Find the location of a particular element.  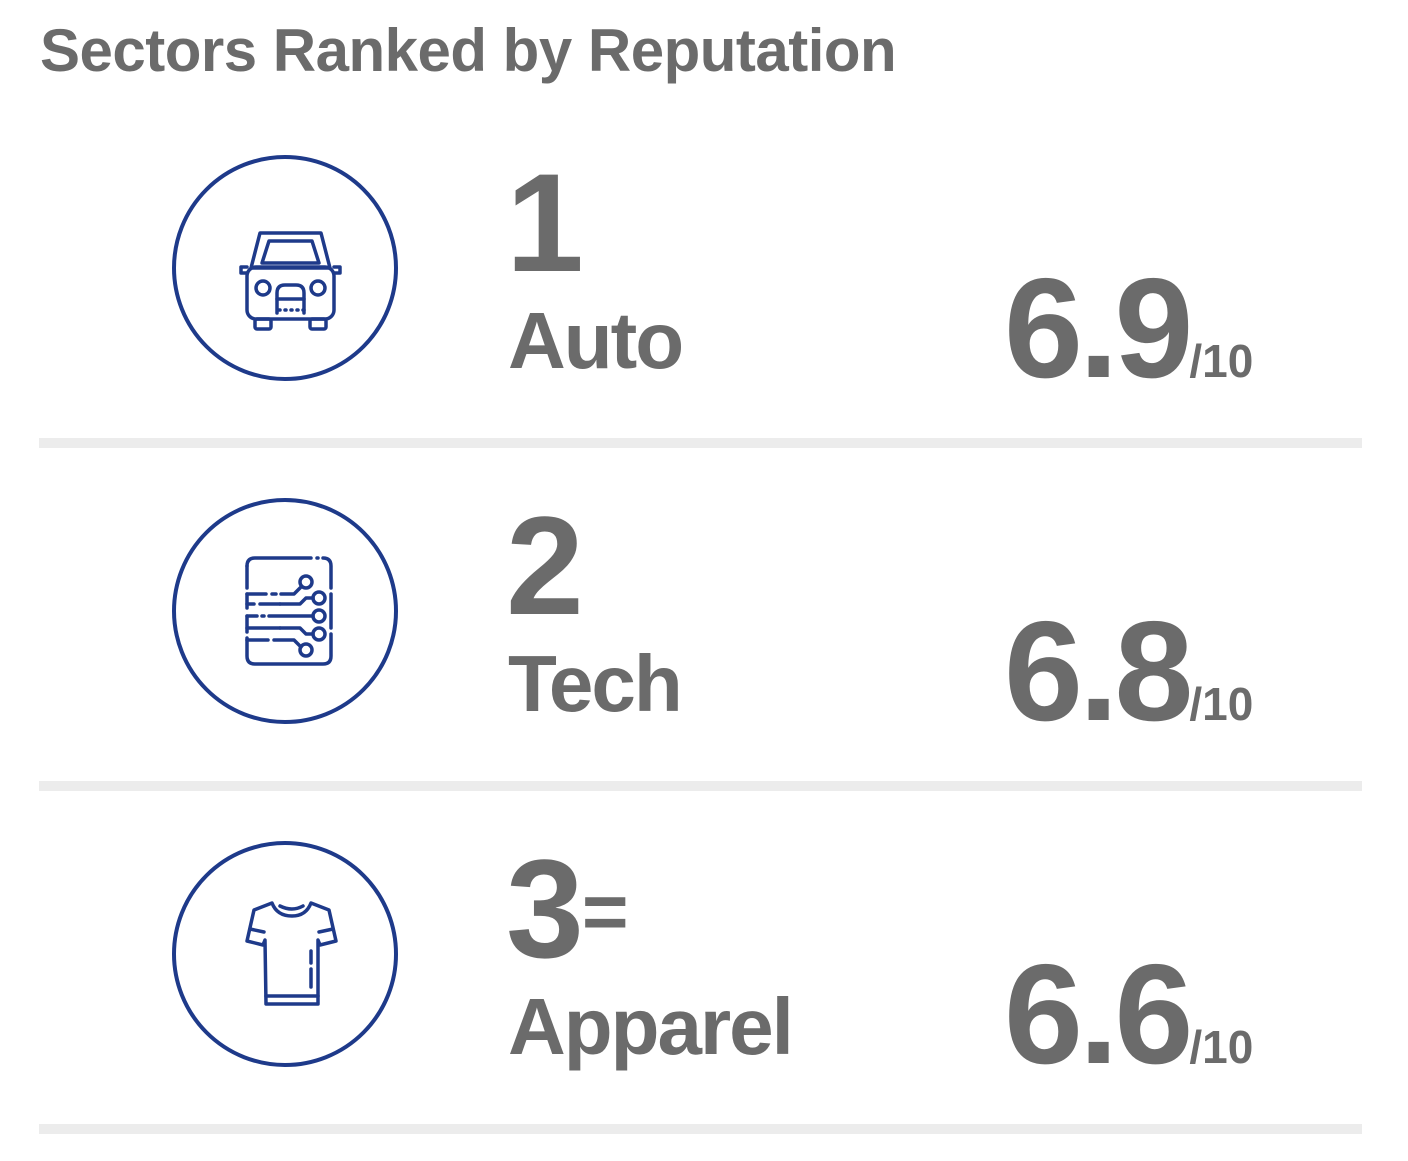

rank-number: 1 is located at coordinates (545, 222).